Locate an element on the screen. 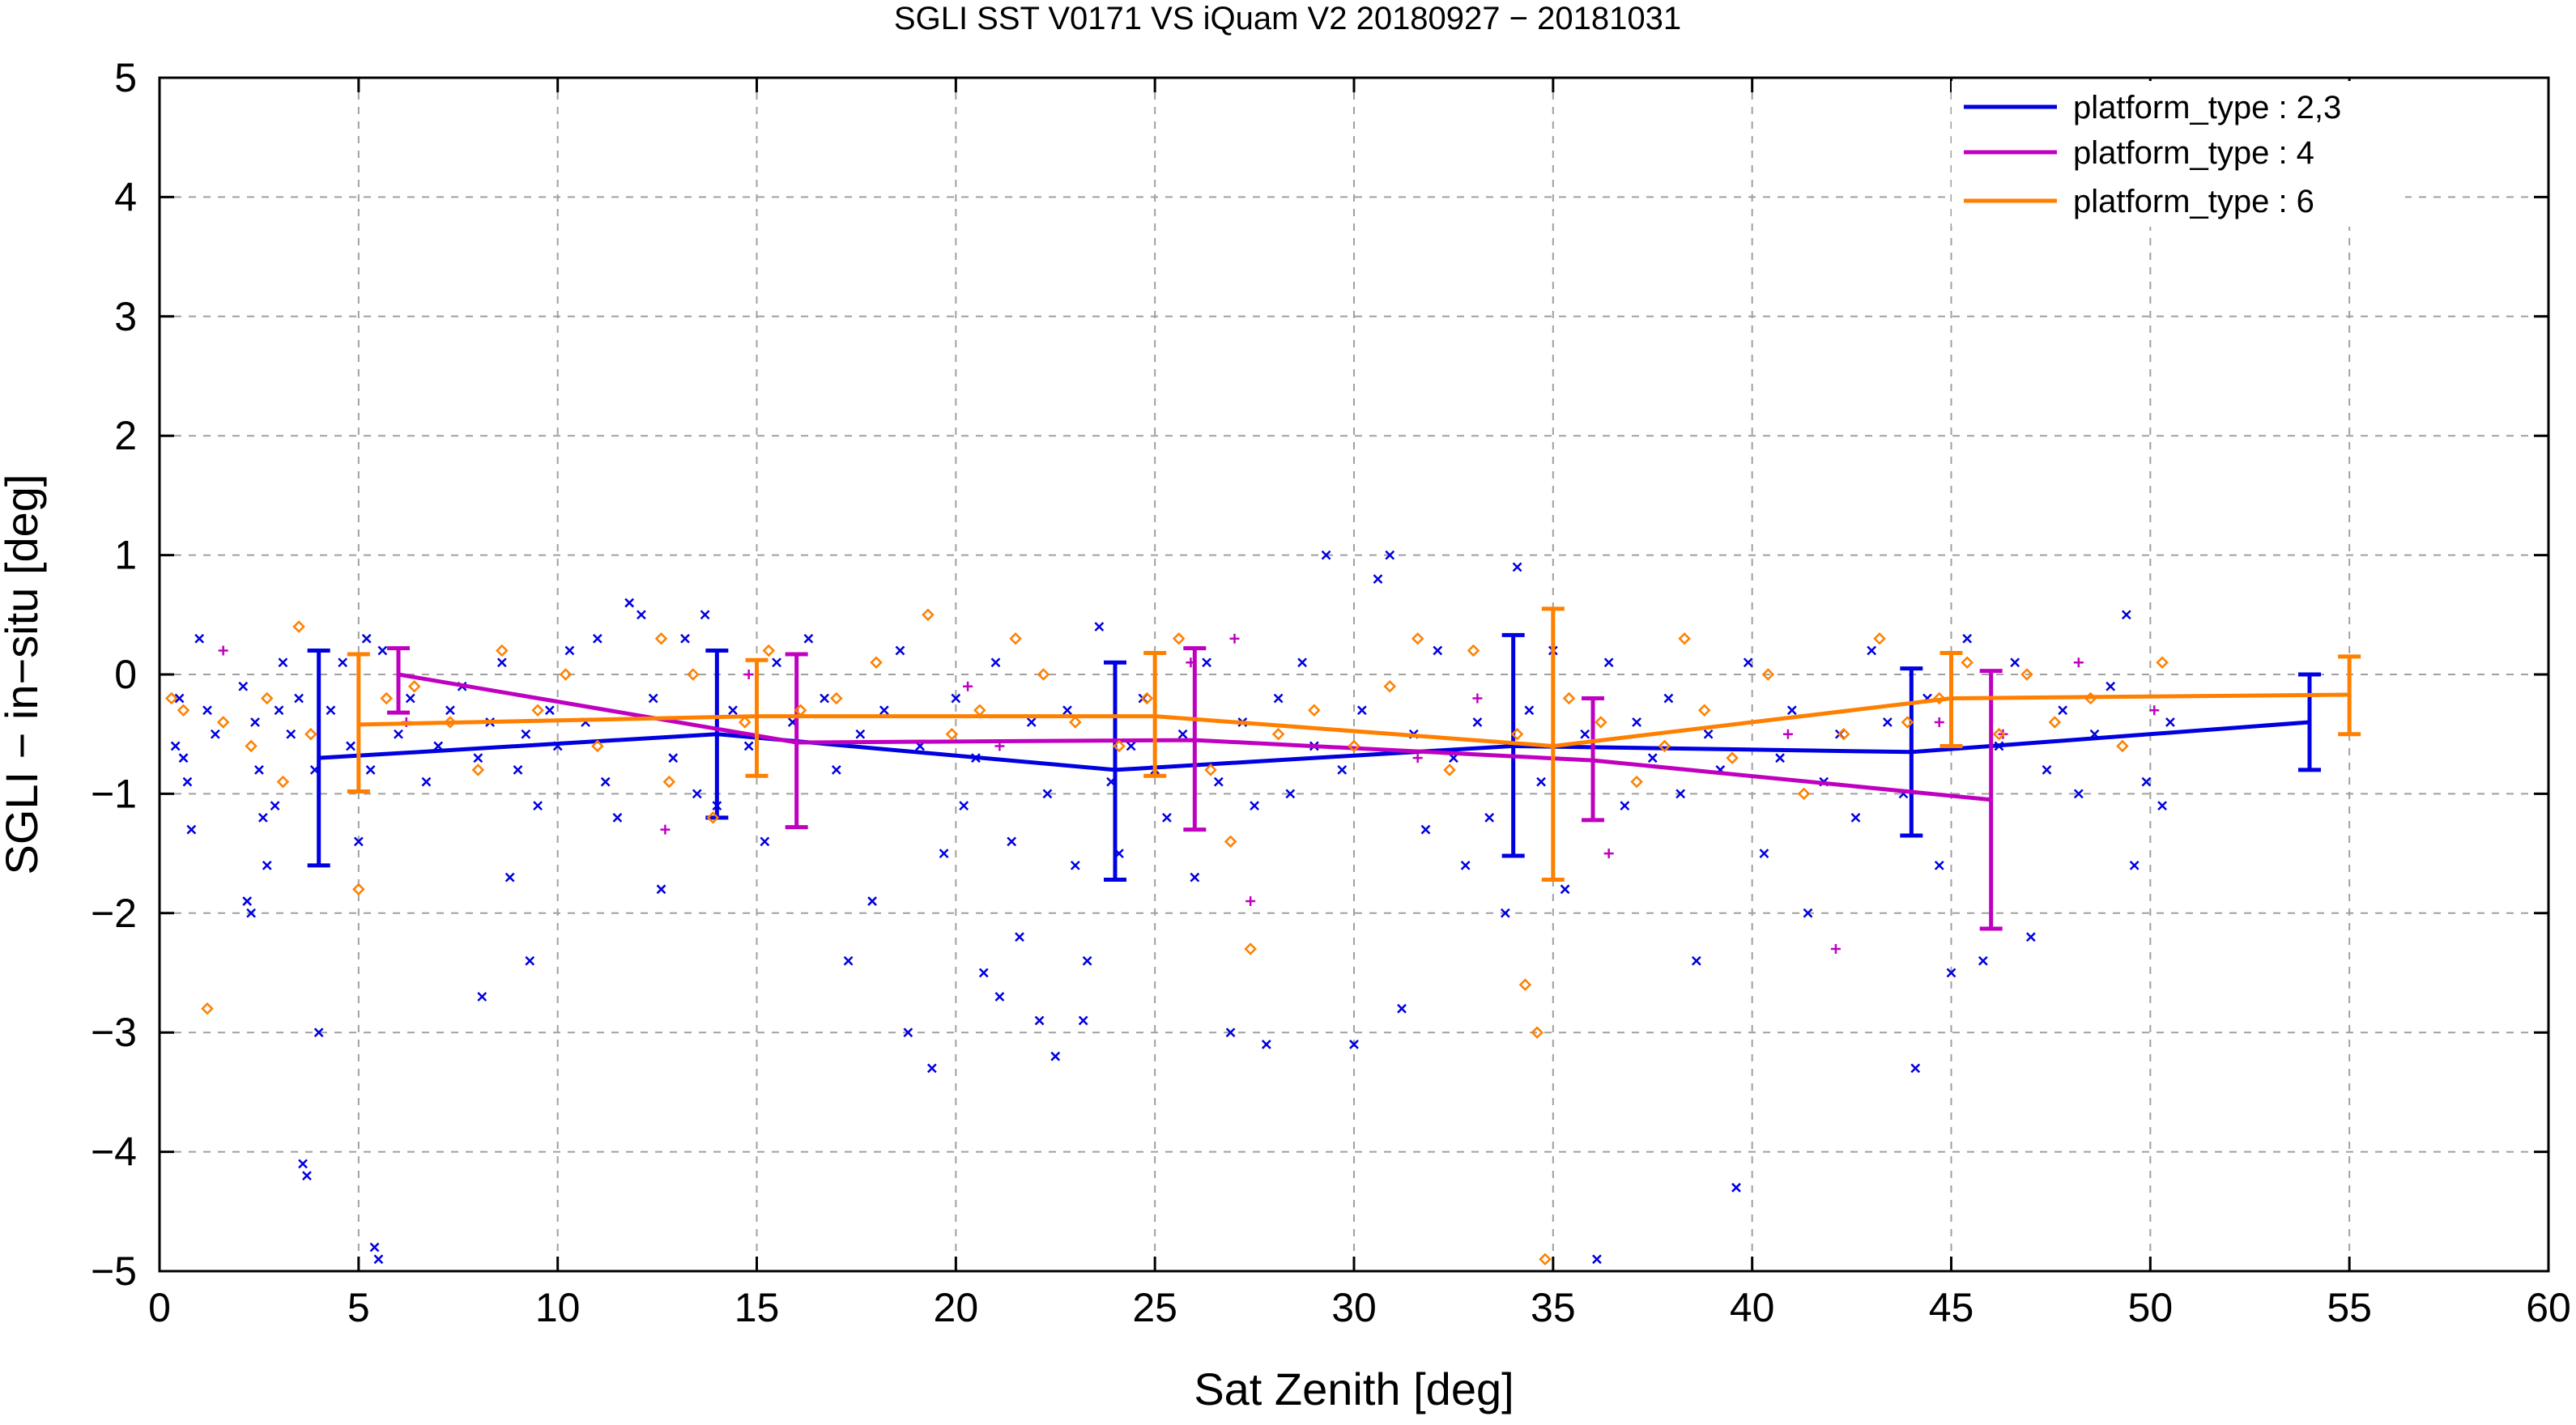 The height and width of the screenshot is (1425, 2576). x-tick-label: 55 is located at coordinates (2349, 1308).